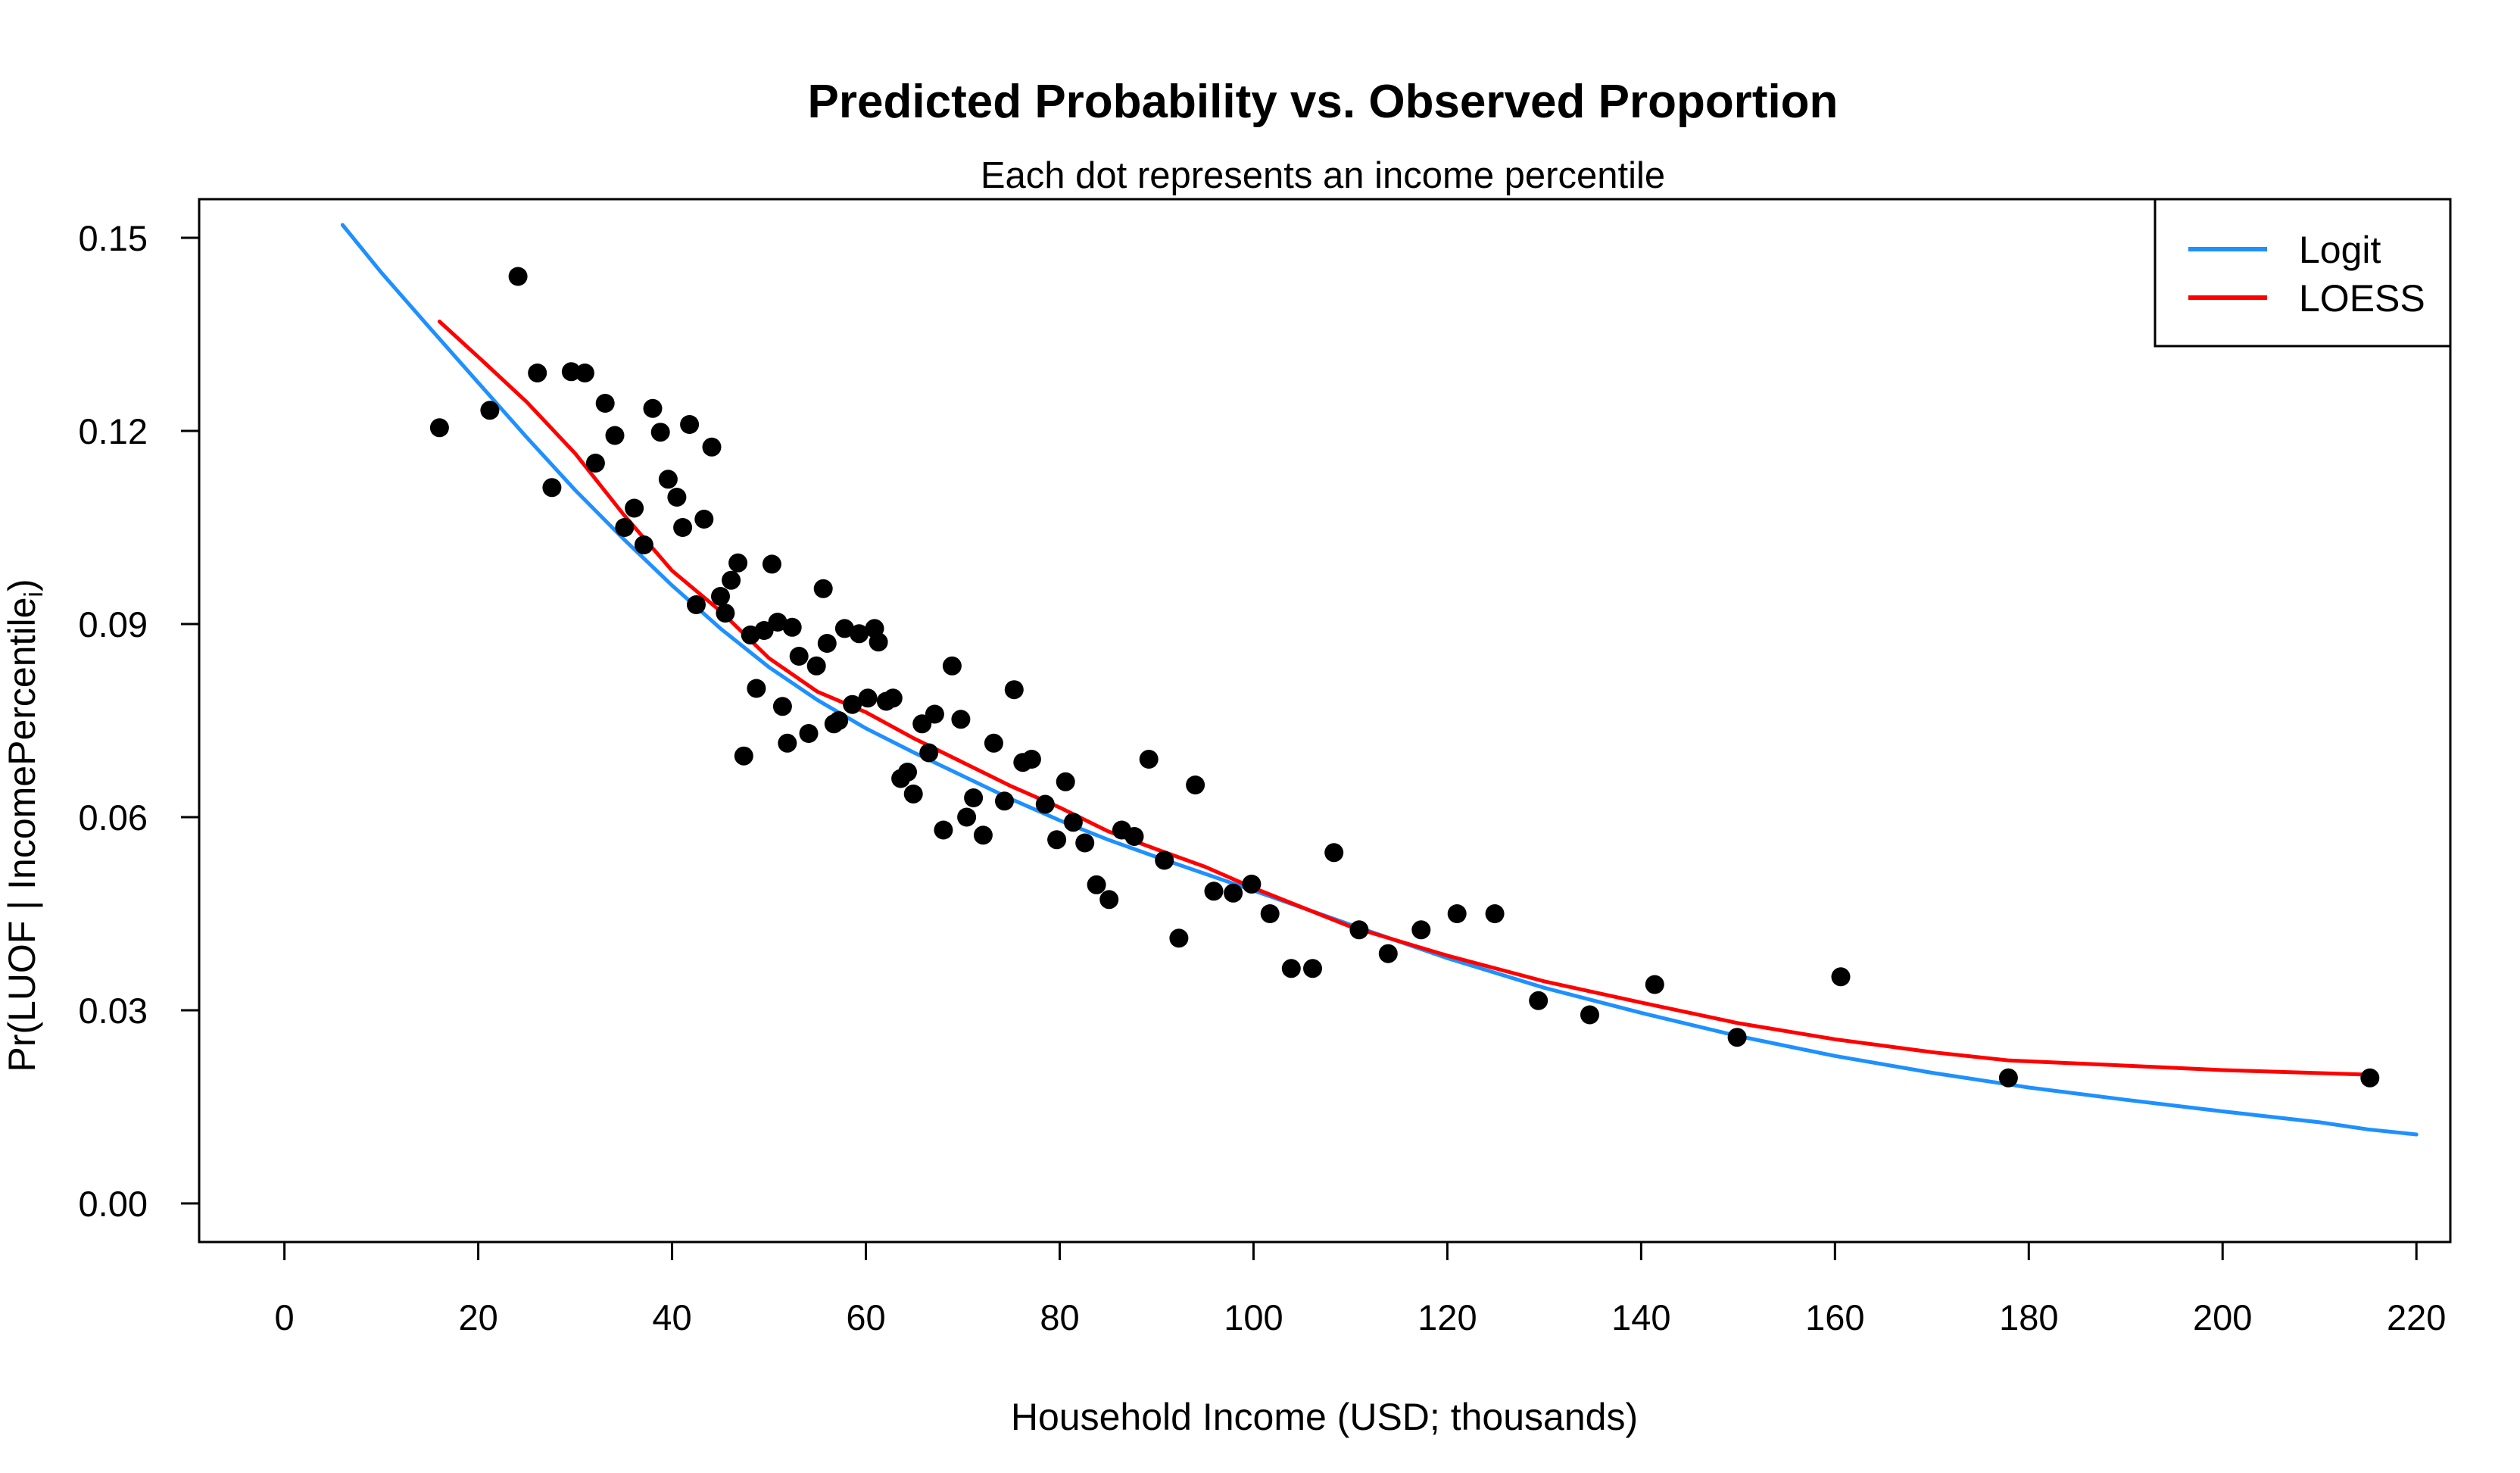  I want to click on legend-label-loess: LOESS, so click(2362, 298).